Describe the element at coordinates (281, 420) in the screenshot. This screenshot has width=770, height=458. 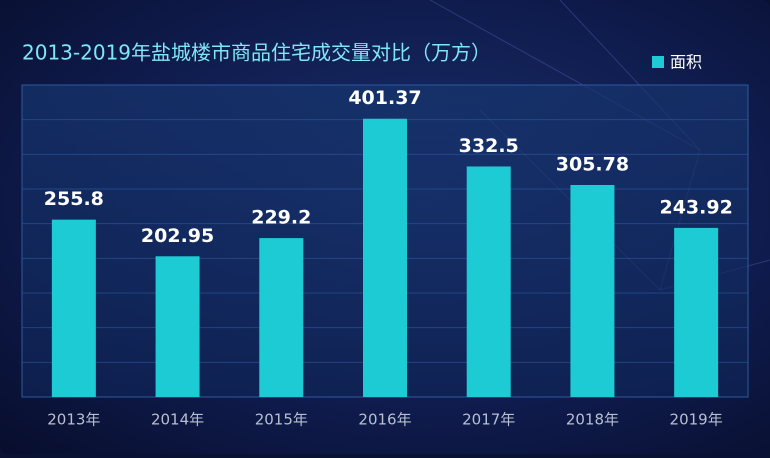
I see `x-tick-label: 2015年` at that location.